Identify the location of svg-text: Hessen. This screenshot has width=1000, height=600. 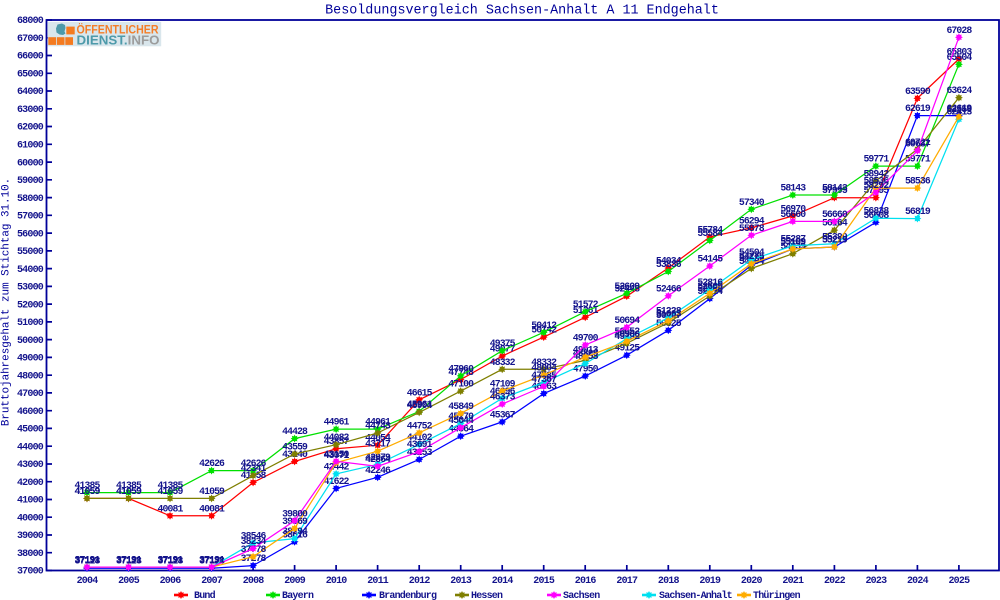
(487, 595).